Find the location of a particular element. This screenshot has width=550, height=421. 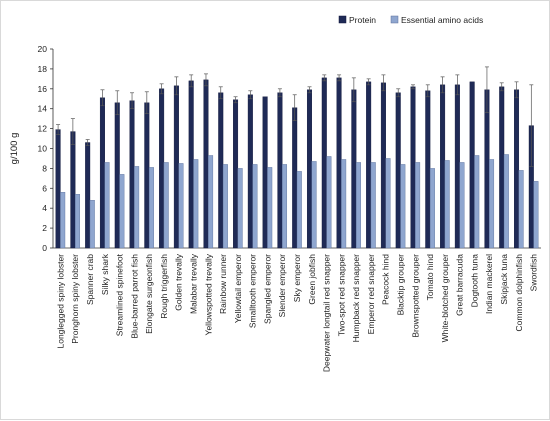

x-category-label: Emperor red snapper is located at coordinates (371, 294).